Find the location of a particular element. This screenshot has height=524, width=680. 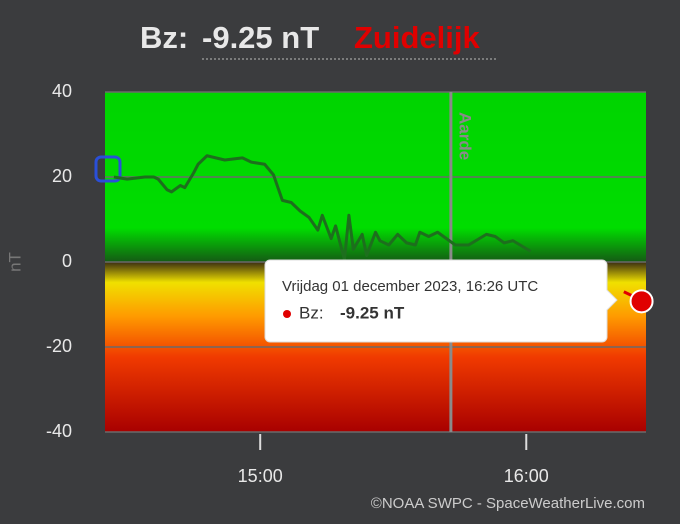

y-tick-label: 0 is located at coordinates (67, 261).